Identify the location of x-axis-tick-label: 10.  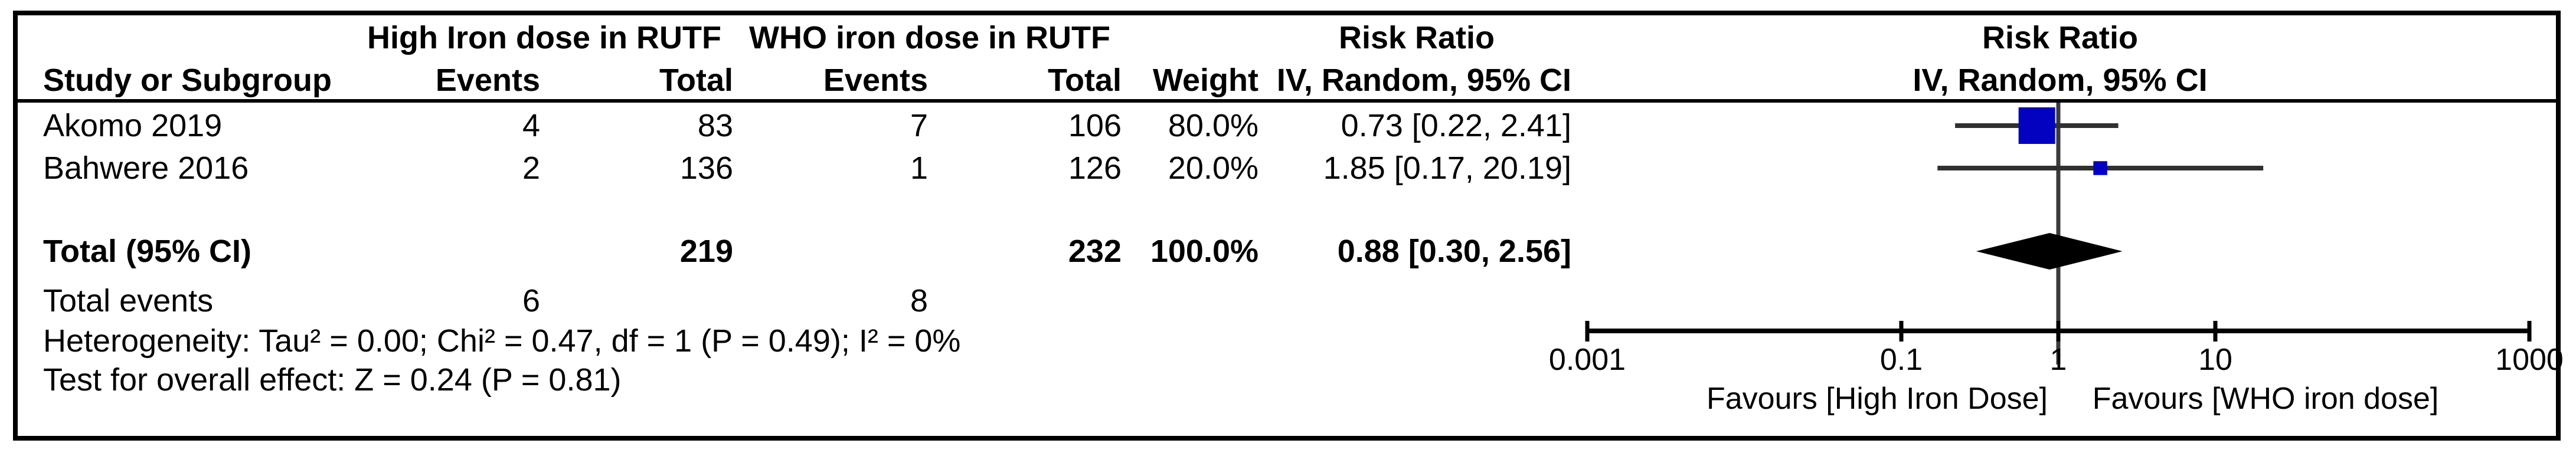
(2215, 360).